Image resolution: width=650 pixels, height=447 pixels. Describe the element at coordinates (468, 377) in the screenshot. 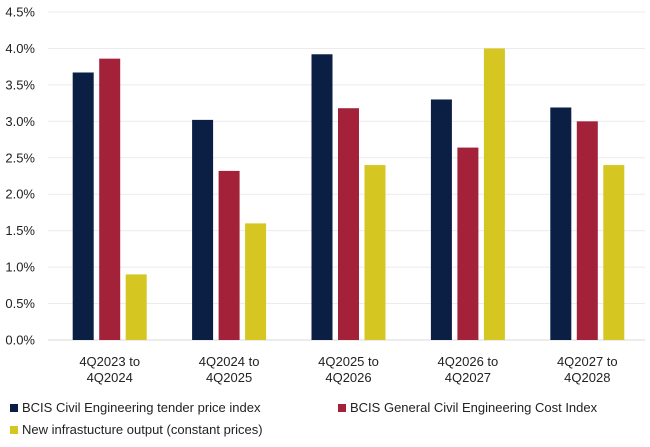

I see `x-tick-label-line: 4Q2027` at that location.